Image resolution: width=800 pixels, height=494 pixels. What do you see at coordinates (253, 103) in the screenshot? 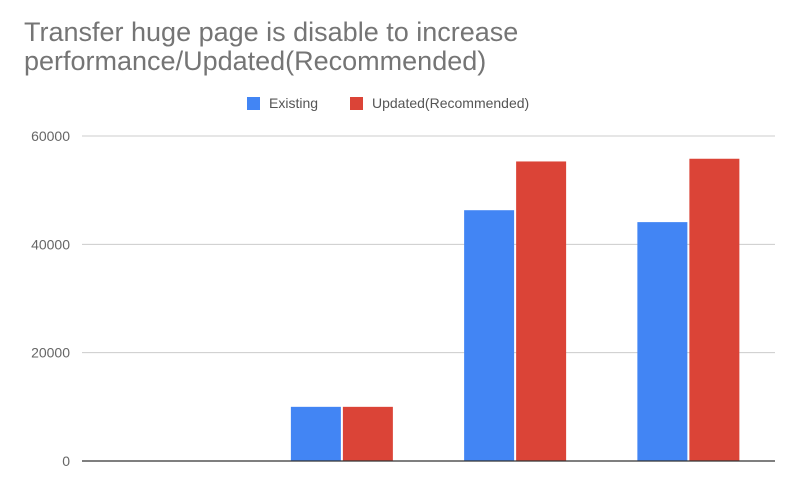
I see `legend-swatch-existing` at bounding box center [253, 103].